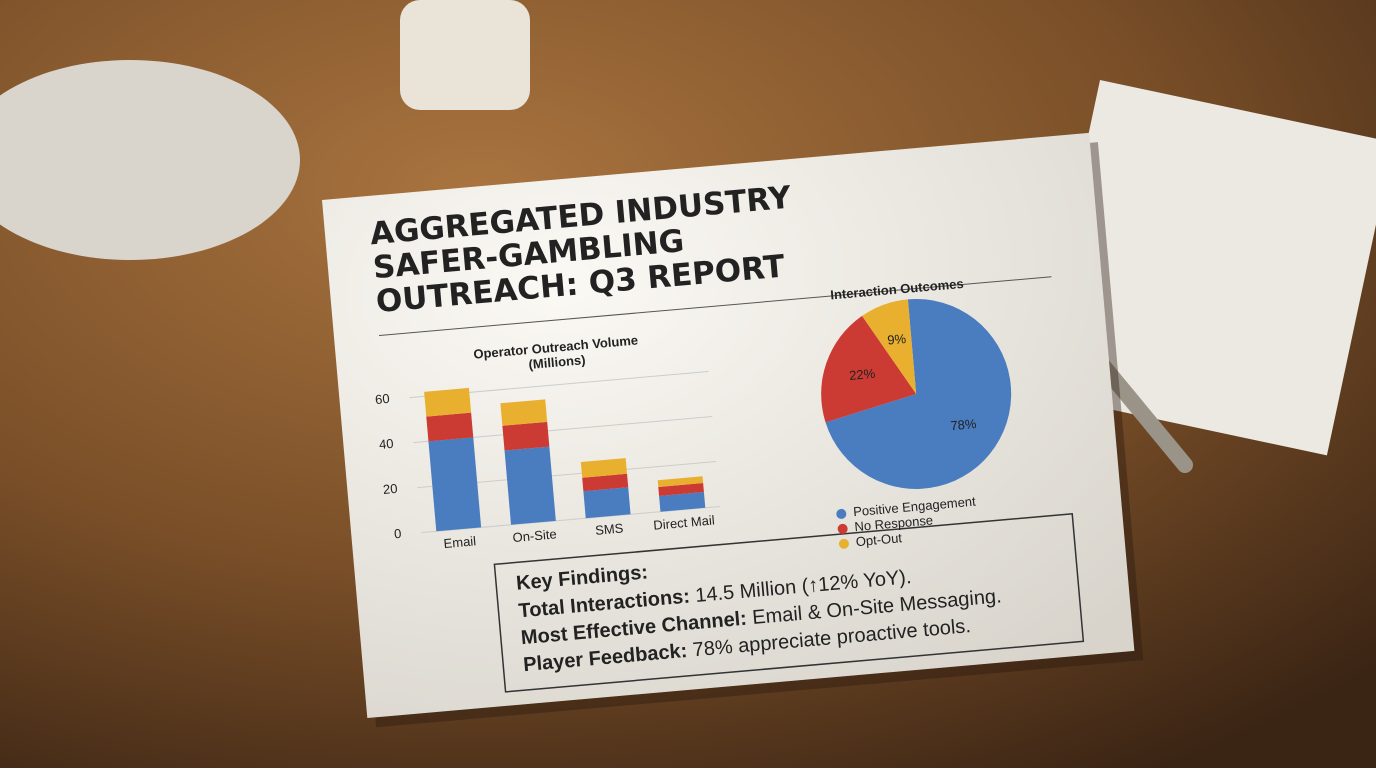 The height and width of the screenshot is (773, 1376). I want to click on y-tick-label: 0, so click(397, 534).